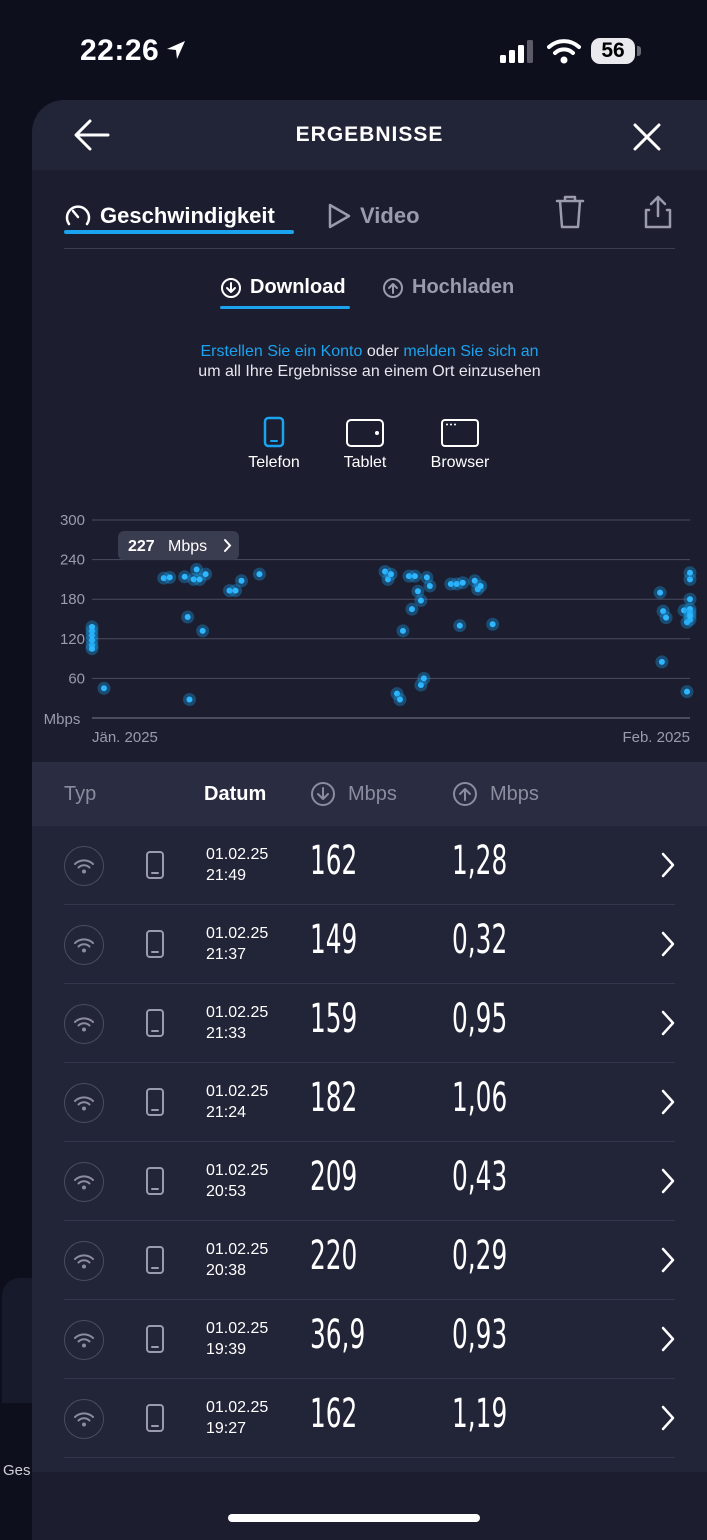 This screenshot has width=707, height=1540. I want to click on y-tick-label: 240, so click(72, 560).